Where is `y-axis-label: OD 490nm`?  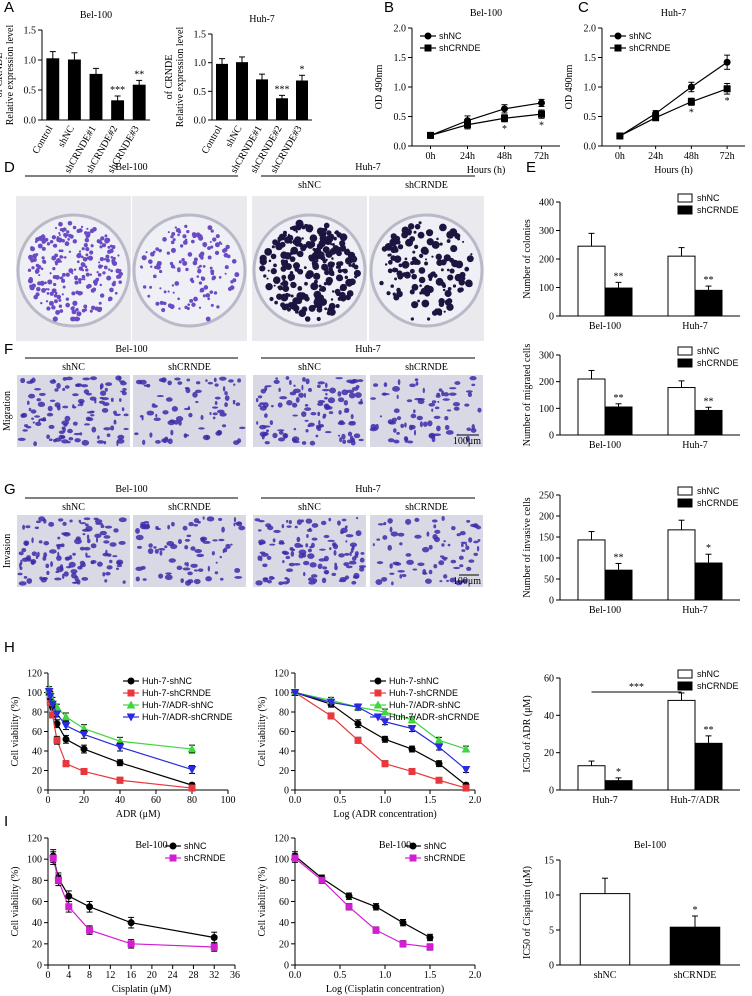
y-axis-label: OD 490nm is located at coordinates (379, 86).